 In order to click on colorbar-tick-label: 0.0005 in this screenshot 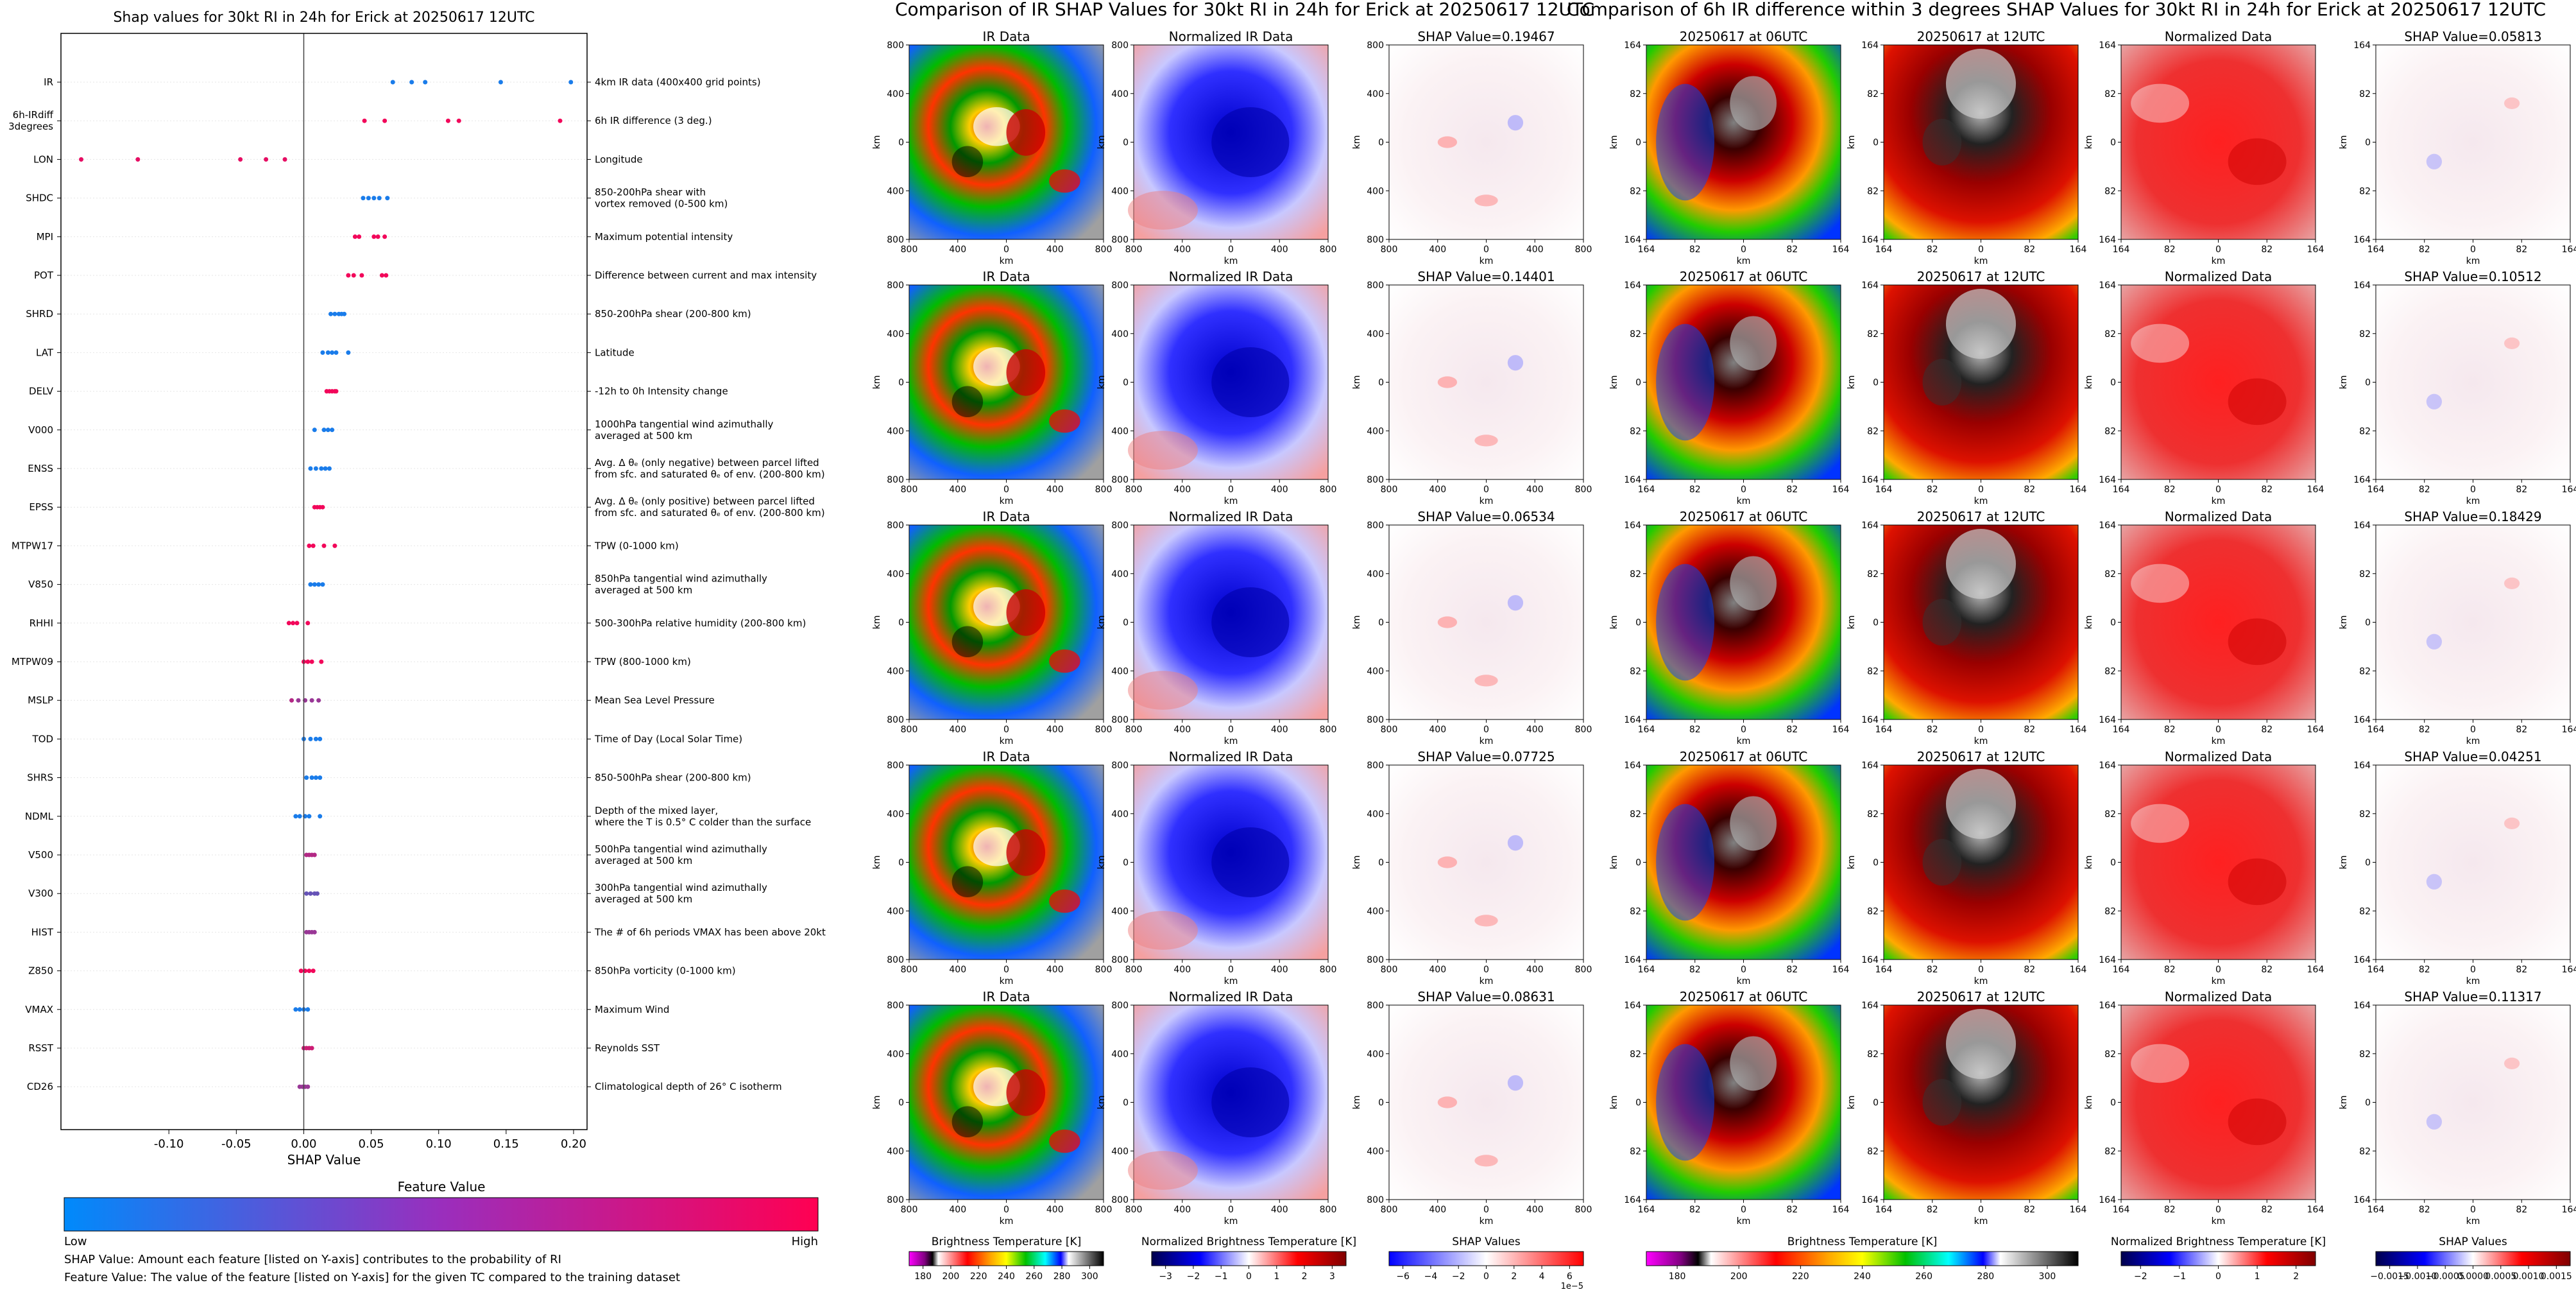, I will do `click(2500, 1276)`.